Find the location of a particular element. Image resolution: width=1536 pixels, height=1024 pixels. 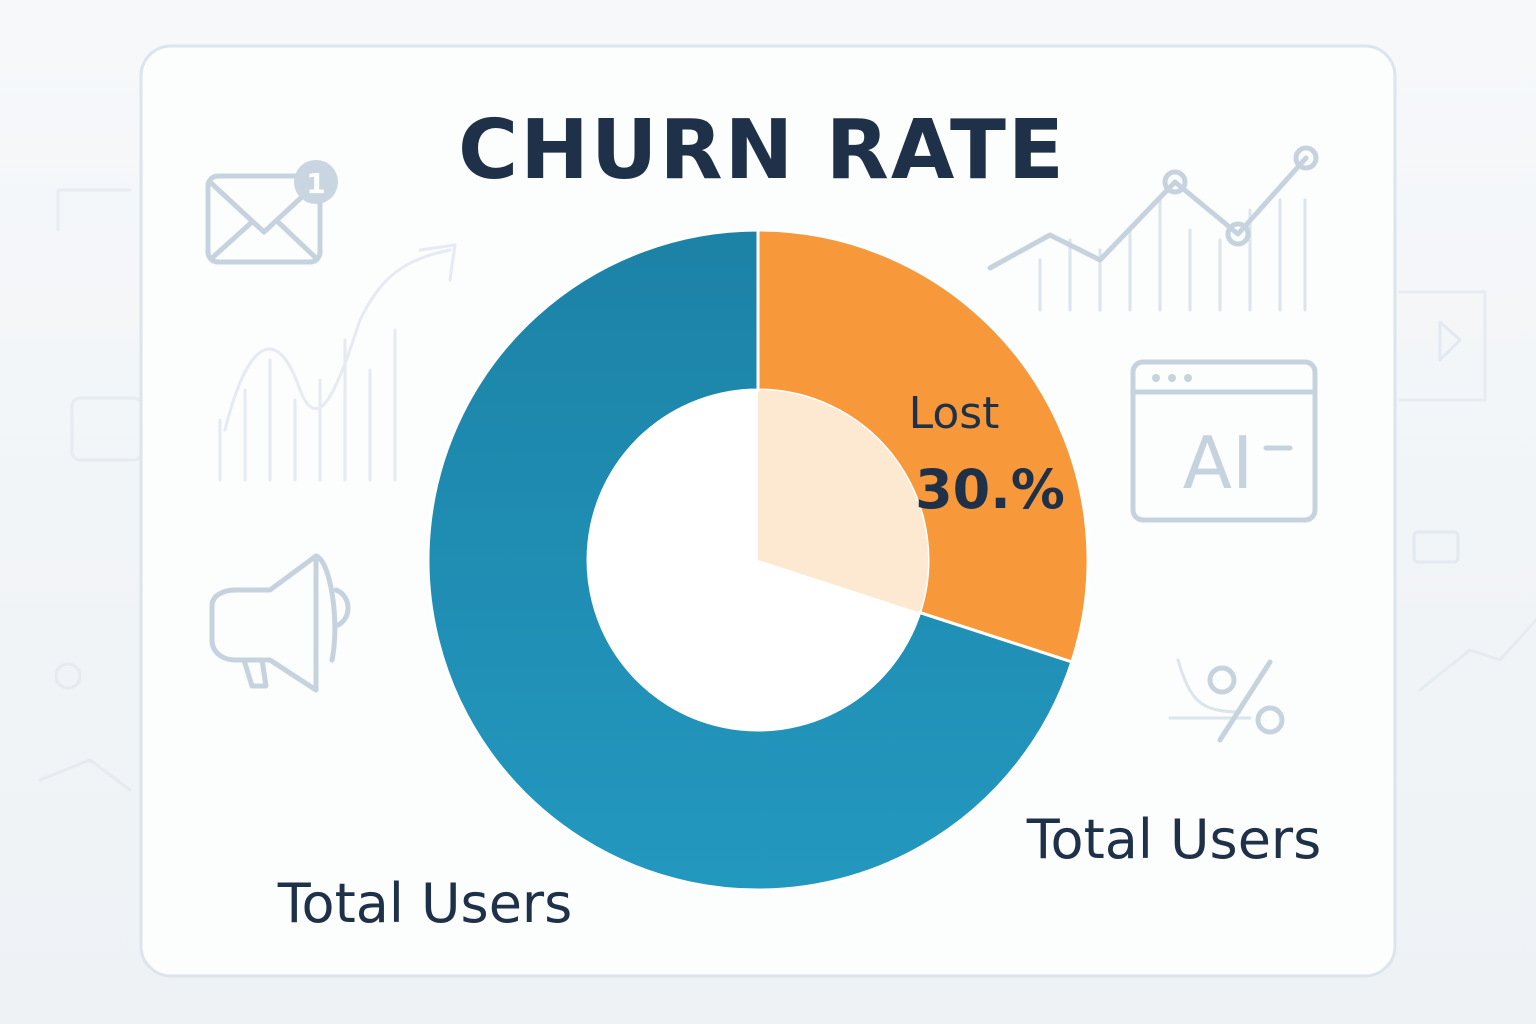

total-users-label-right: Total Users is located at coordinates (1174, 839).